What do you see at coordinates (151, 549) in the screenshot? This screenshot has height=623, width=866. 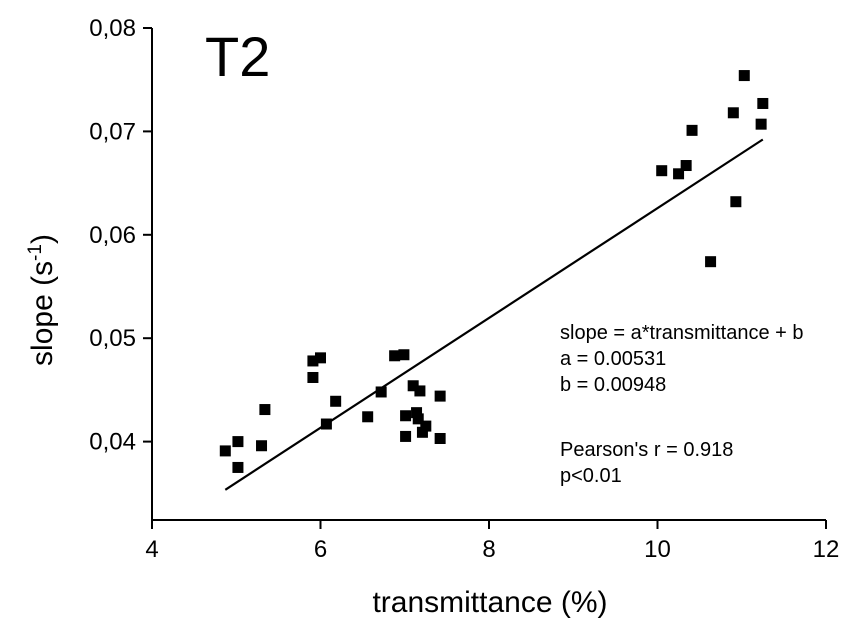 I see `x-tick-label: 4` at bounding box center [151, 549].